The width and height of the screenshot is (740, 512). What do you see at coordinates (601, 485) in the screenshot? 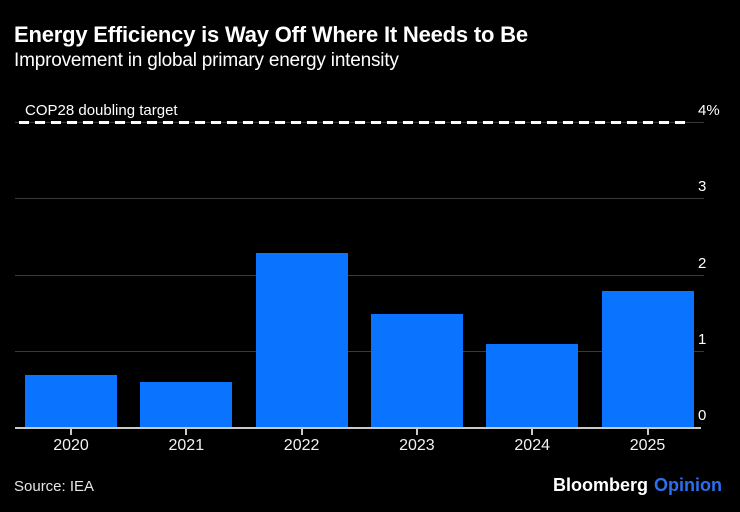
I see `brand-bloomberg: Bloomberg` at bounding box center [601, 485].